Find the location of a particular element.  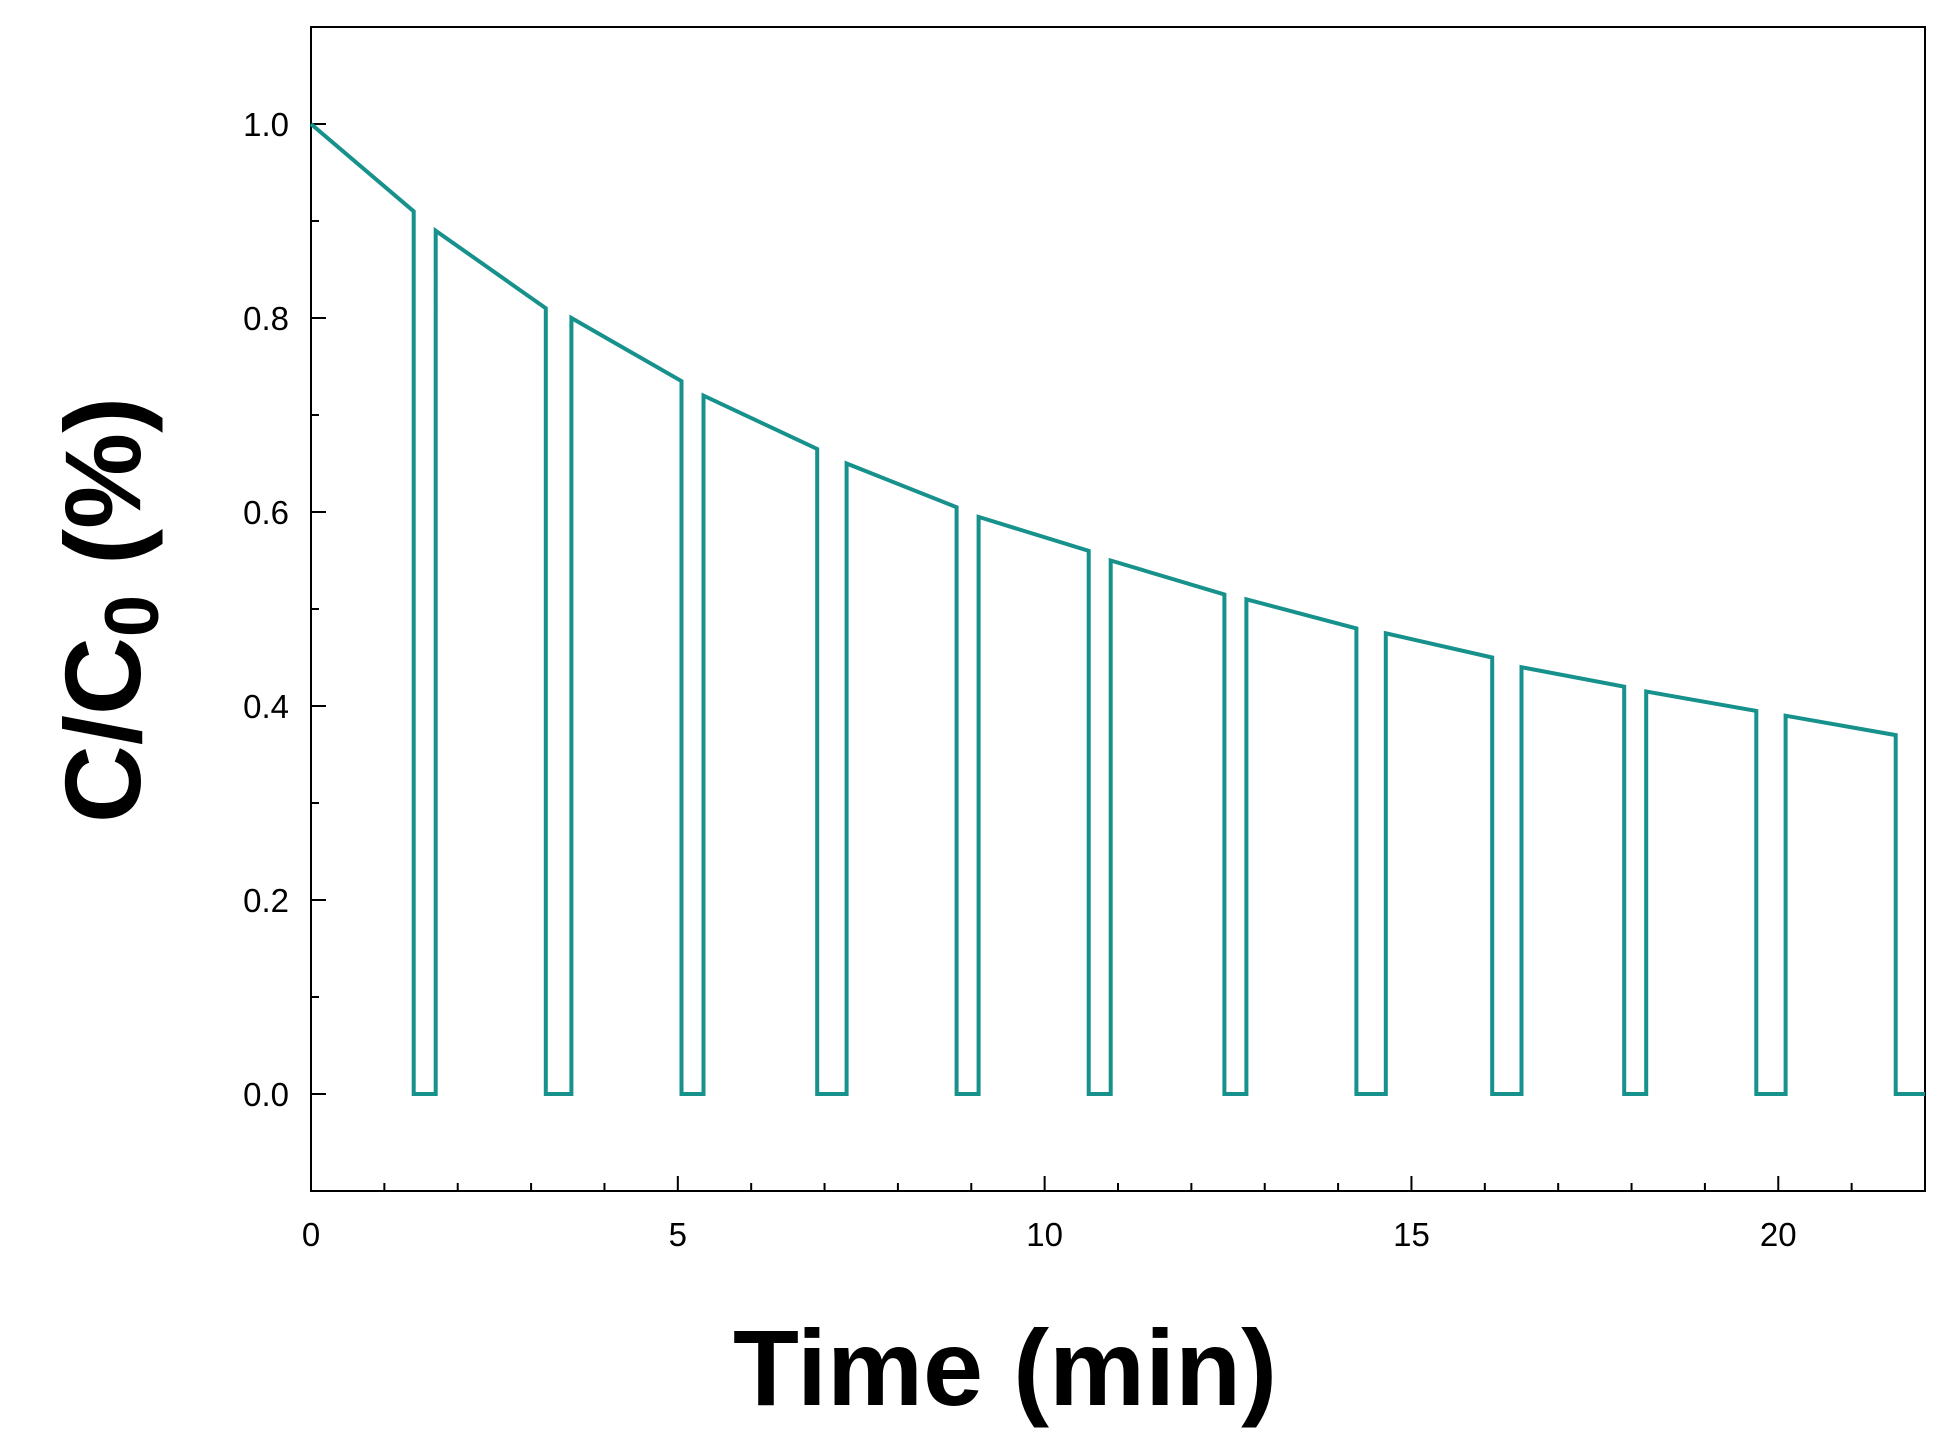

y-axis-title: C/C0 (%) is located at coordinates (108, 610).